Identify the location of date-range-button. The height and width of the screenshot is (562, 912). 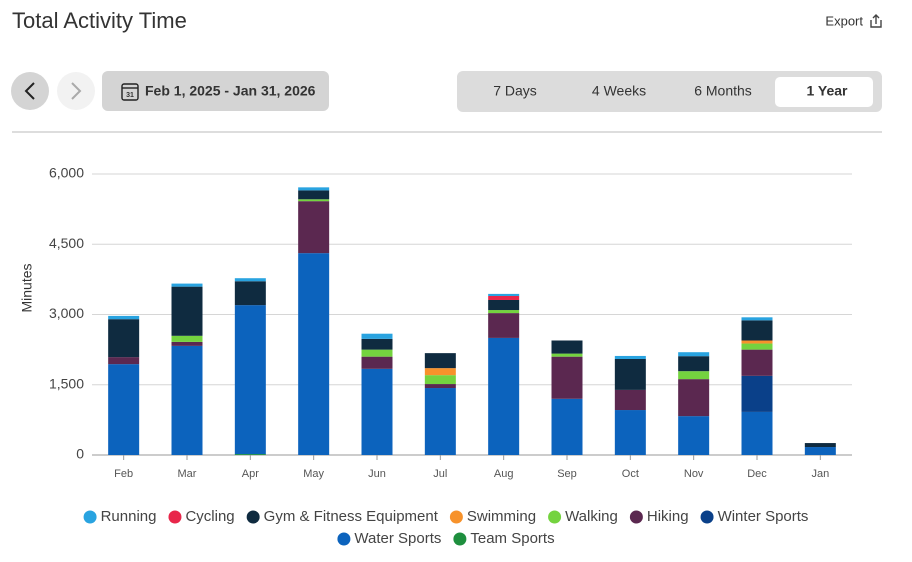
(215, 91).